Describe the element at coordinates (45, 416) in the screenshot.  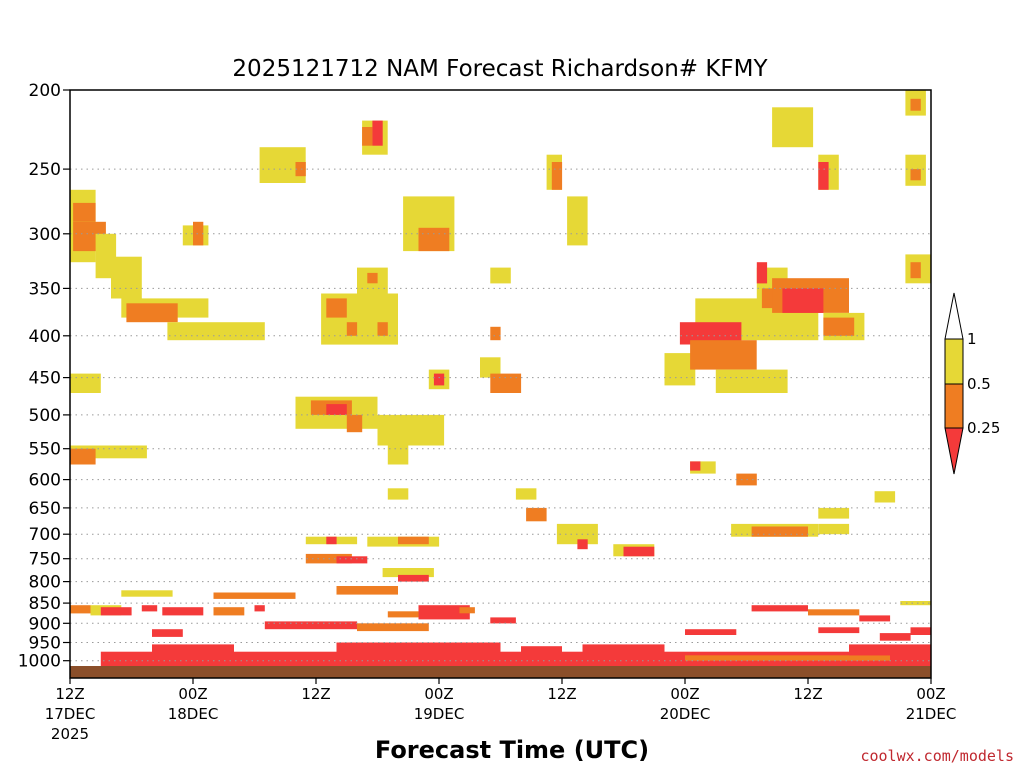
I see `y-tick-label: 500` at that location.